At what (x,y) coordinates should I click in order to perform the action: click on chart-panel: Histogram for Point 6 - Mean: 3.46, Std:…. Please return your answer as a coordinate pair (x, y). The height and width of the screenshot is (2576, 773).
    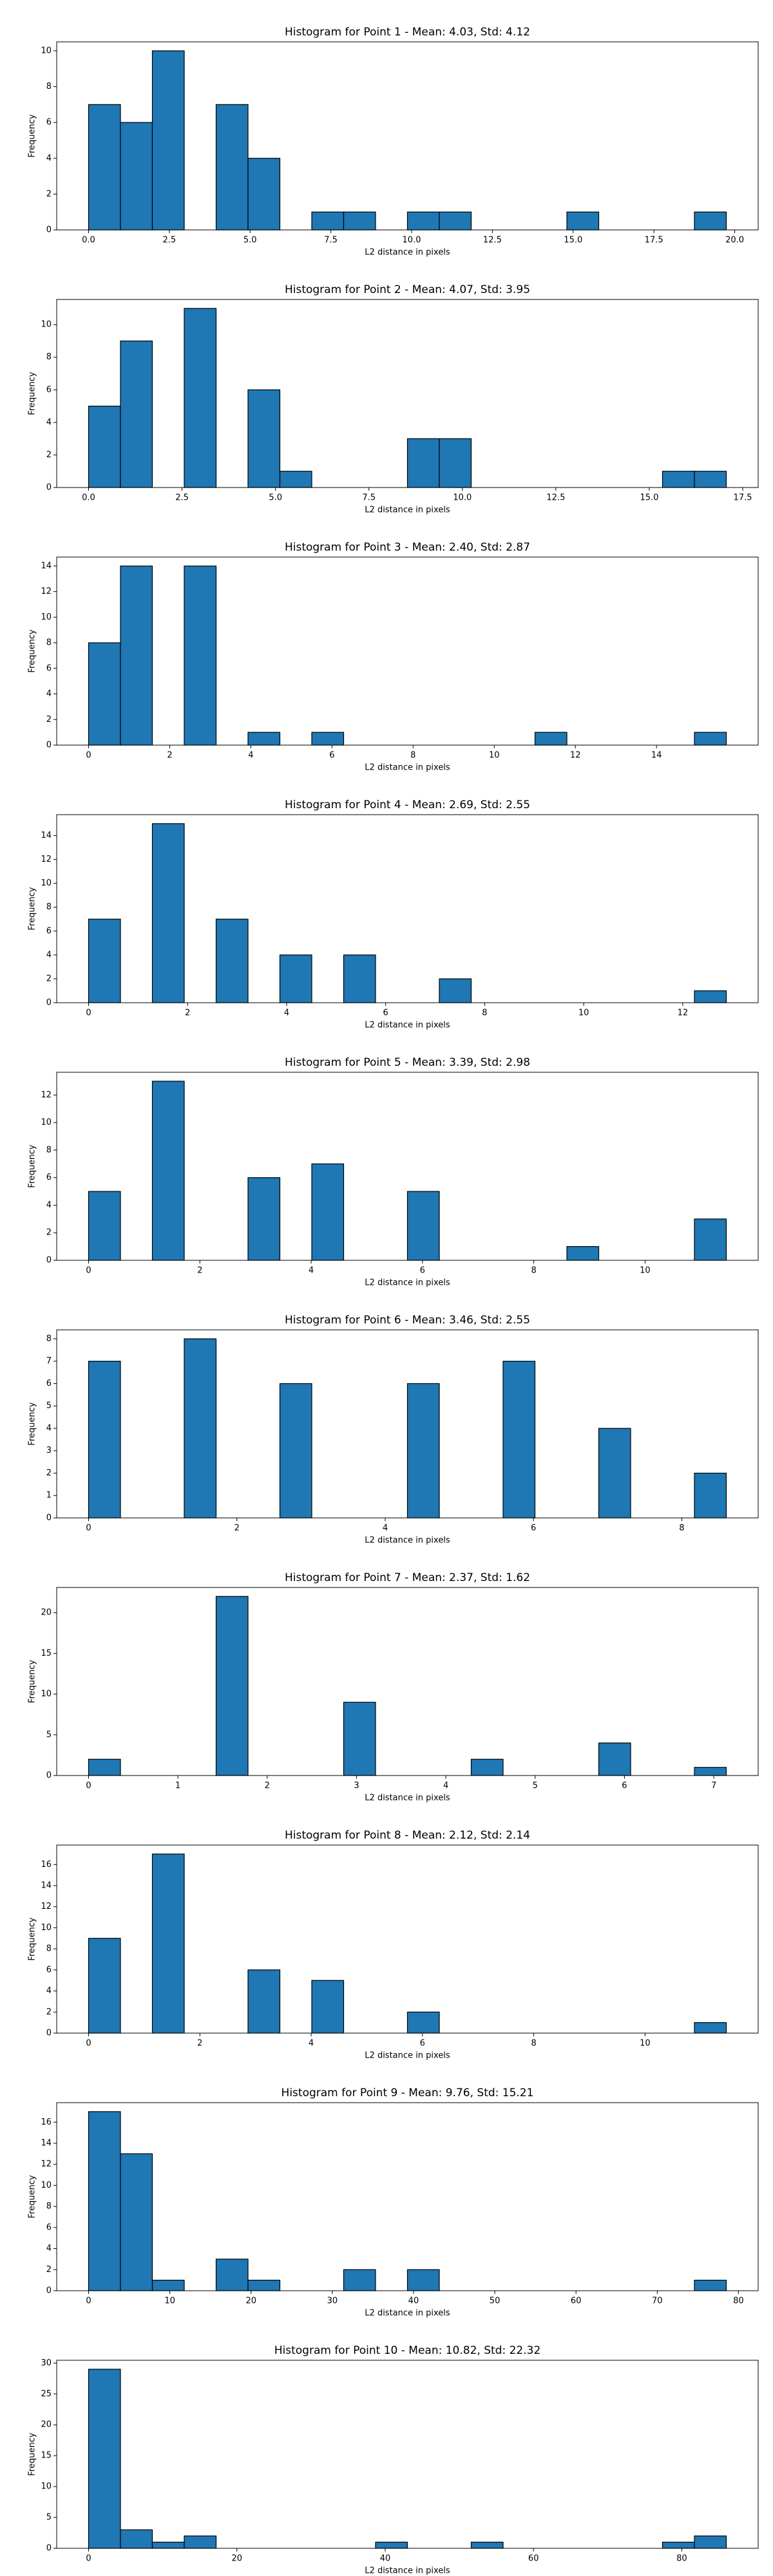
    Looking at the image, I should click on (393, 1430).